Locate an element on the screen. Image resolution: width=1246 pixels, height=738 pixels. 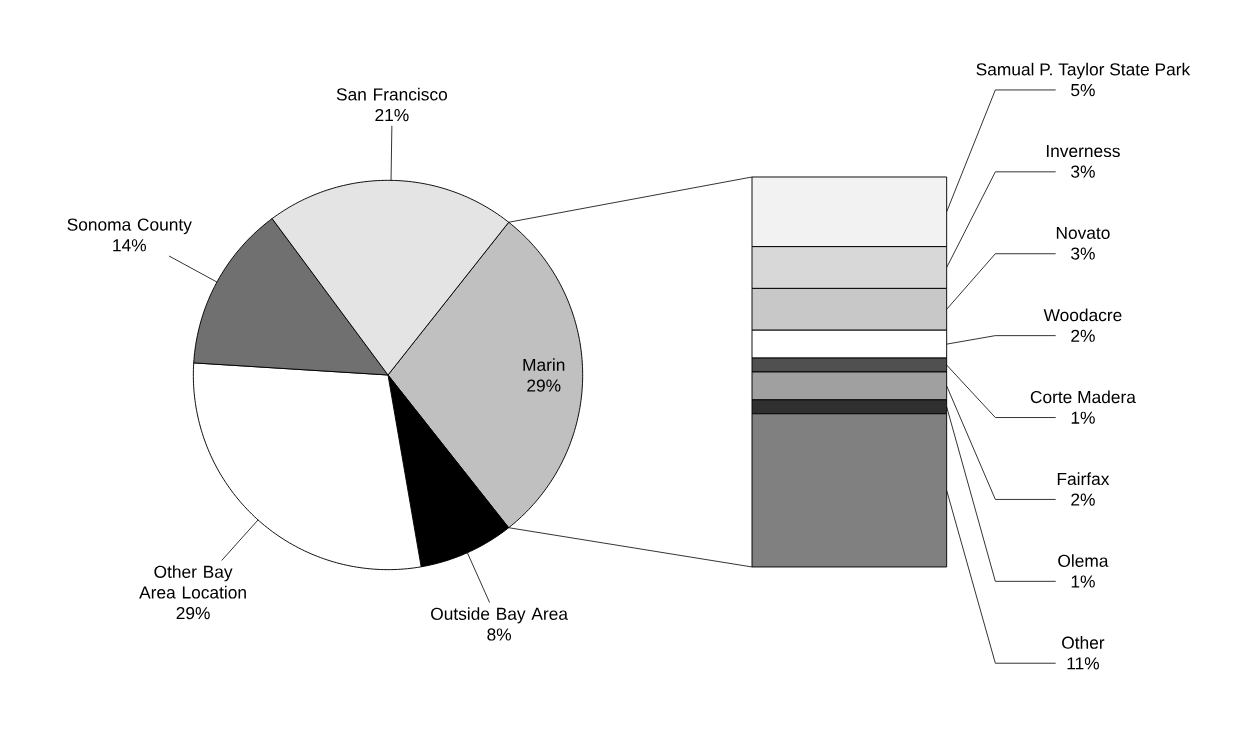
data-label: 5% is located at coordinates (1083, 90).